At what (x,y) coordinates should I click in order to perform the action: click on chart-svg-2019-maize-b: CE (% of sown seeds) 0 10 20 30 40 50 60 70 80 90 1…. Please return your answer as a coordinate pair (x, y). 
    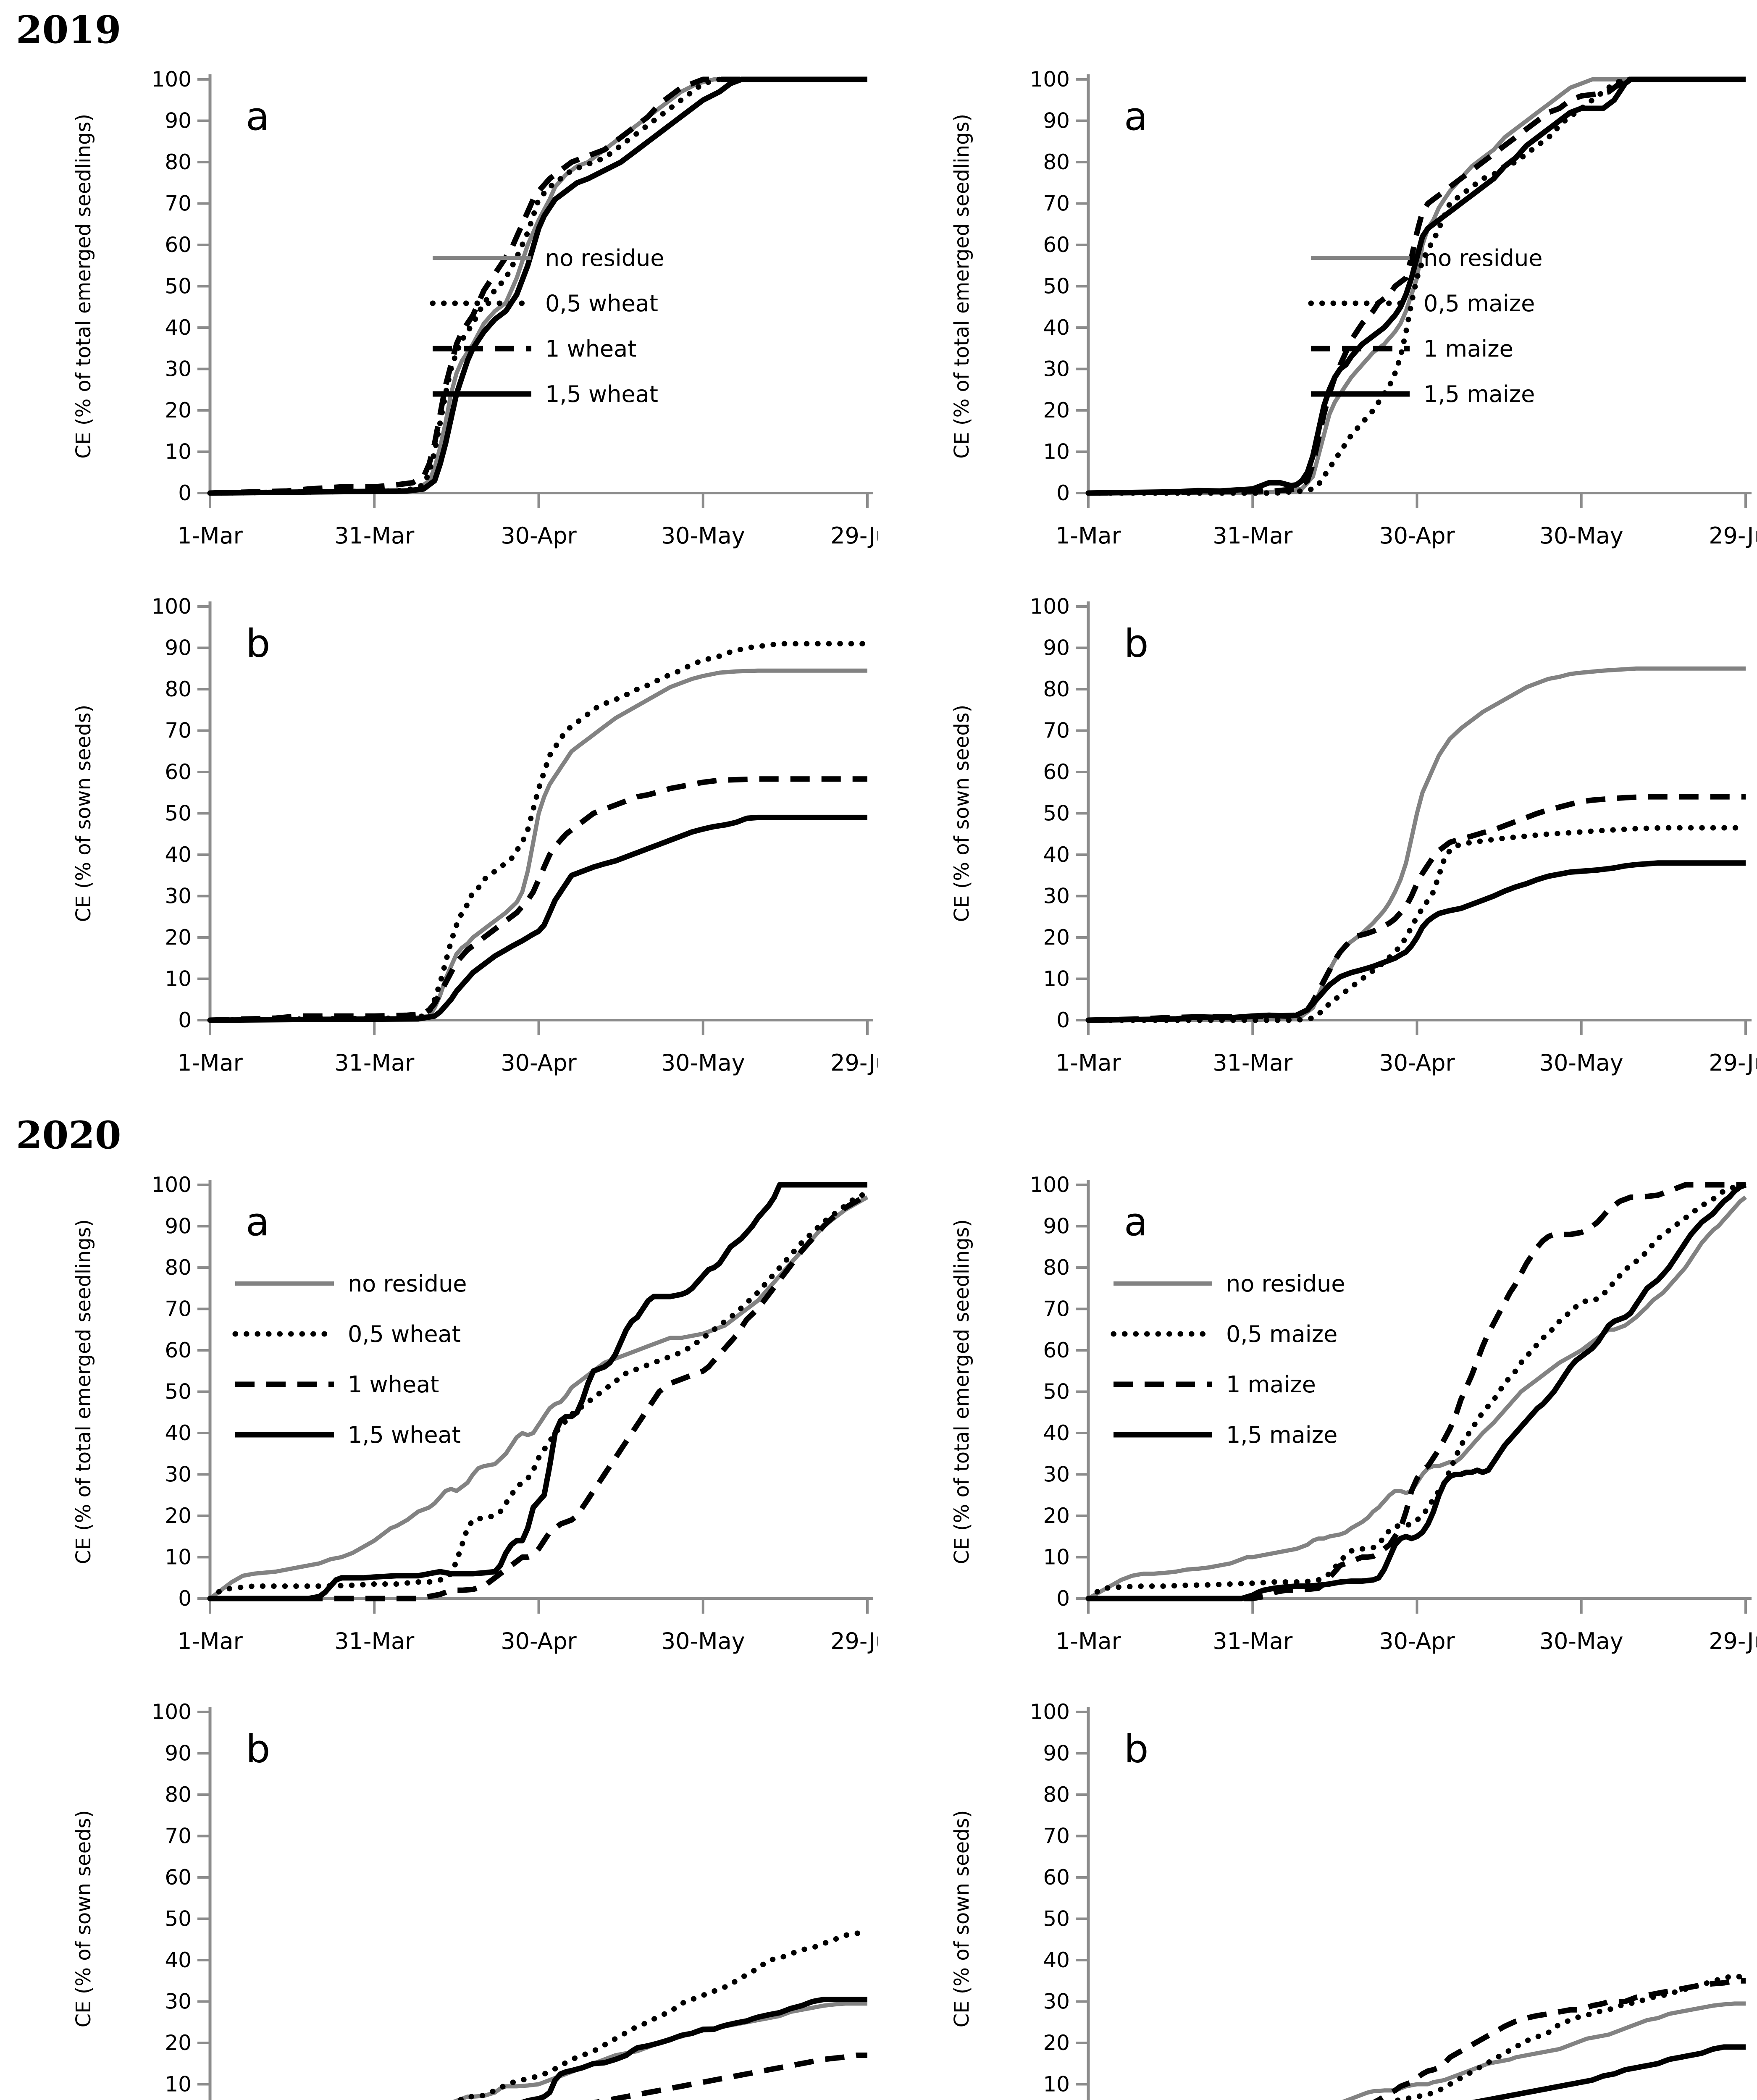
    Looking at the image, I should click on (1353, 835).